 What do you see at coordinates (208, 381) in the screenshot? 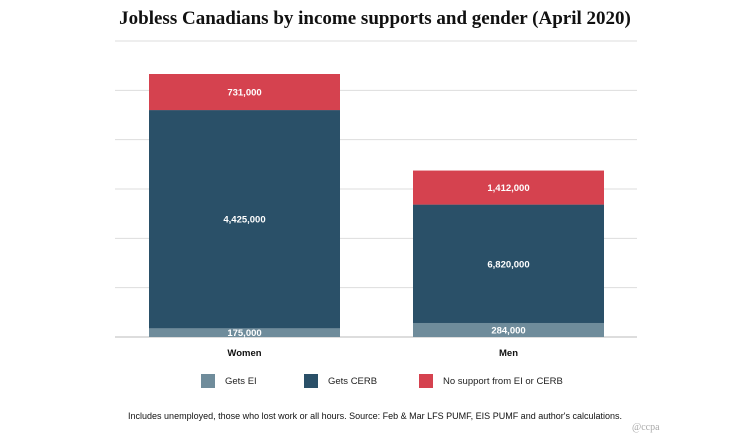
I see `legend-swatch-gets-ei` at bounding box center [208, 381].